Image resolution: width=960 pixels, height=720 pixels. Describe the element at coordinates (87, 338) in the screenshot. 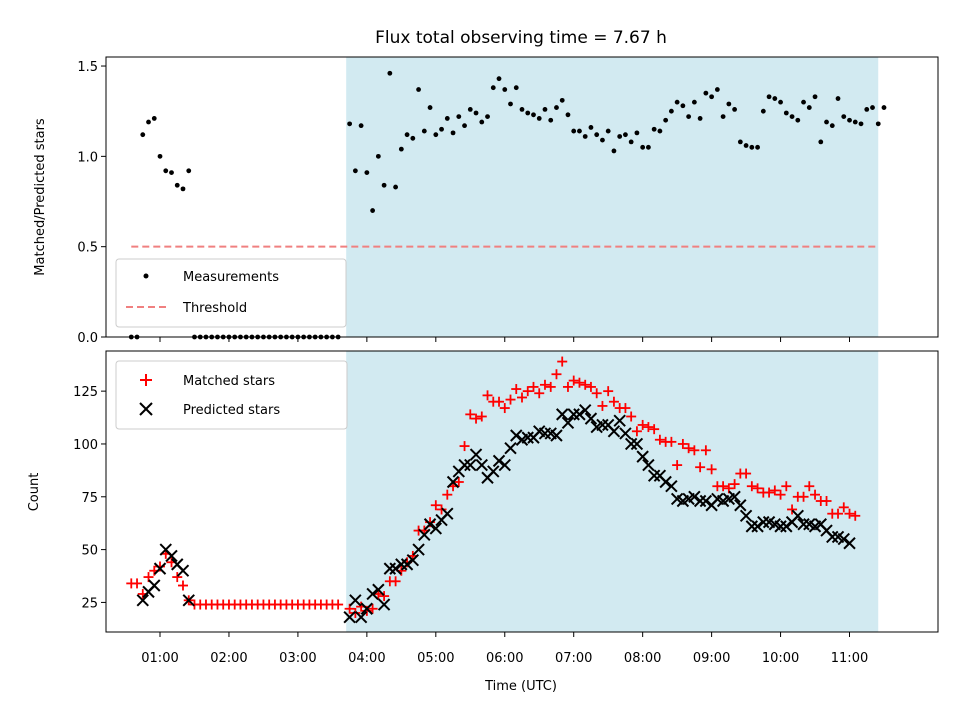

I see `y-tick-label: 0.0` at that location.